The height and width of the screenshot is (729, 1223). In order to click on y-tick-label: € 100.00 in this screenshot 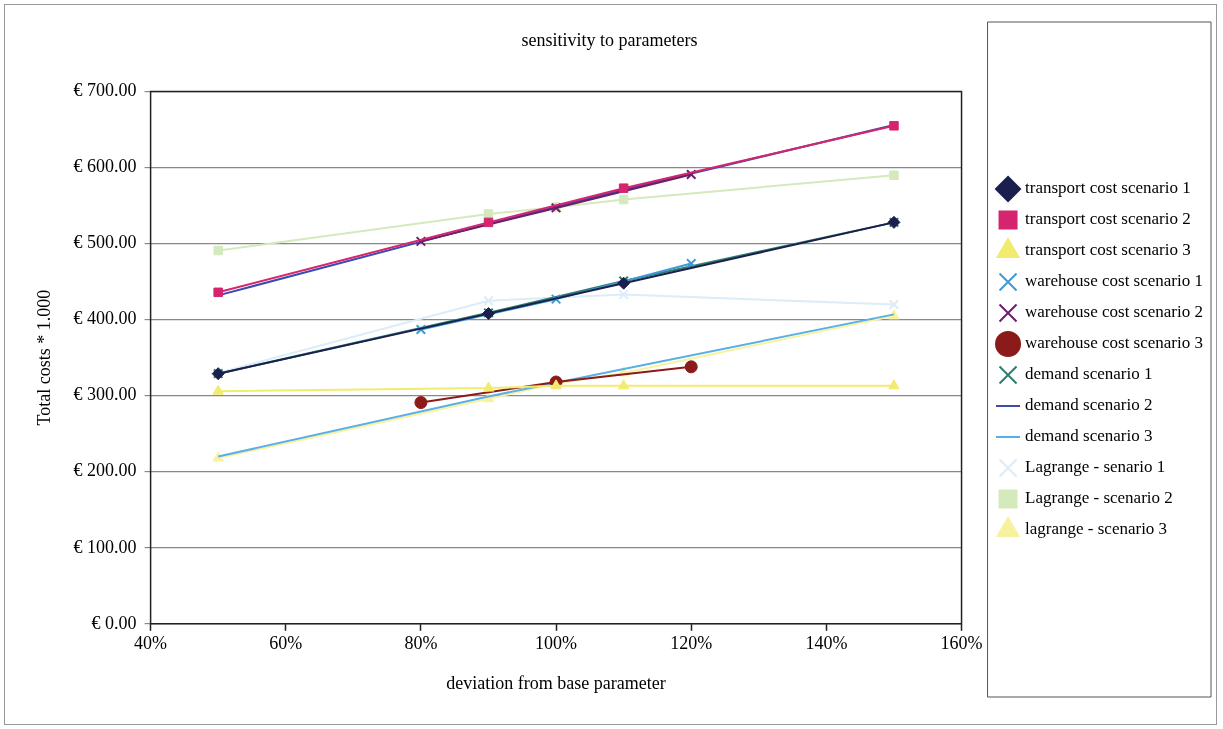, I will do `click(105, 546)`.